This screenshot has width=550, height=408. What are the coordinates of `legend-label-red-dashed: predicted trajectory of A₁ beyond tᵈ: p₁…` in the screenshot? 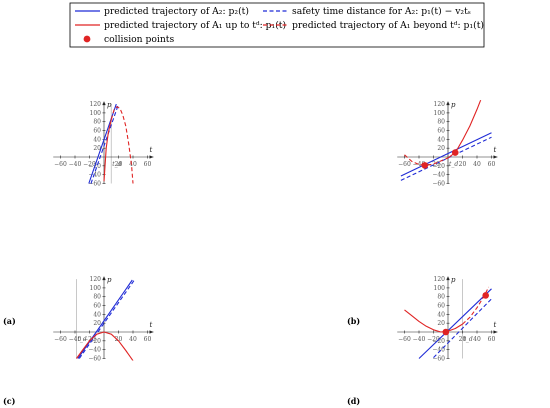 It's located at (388, 25).